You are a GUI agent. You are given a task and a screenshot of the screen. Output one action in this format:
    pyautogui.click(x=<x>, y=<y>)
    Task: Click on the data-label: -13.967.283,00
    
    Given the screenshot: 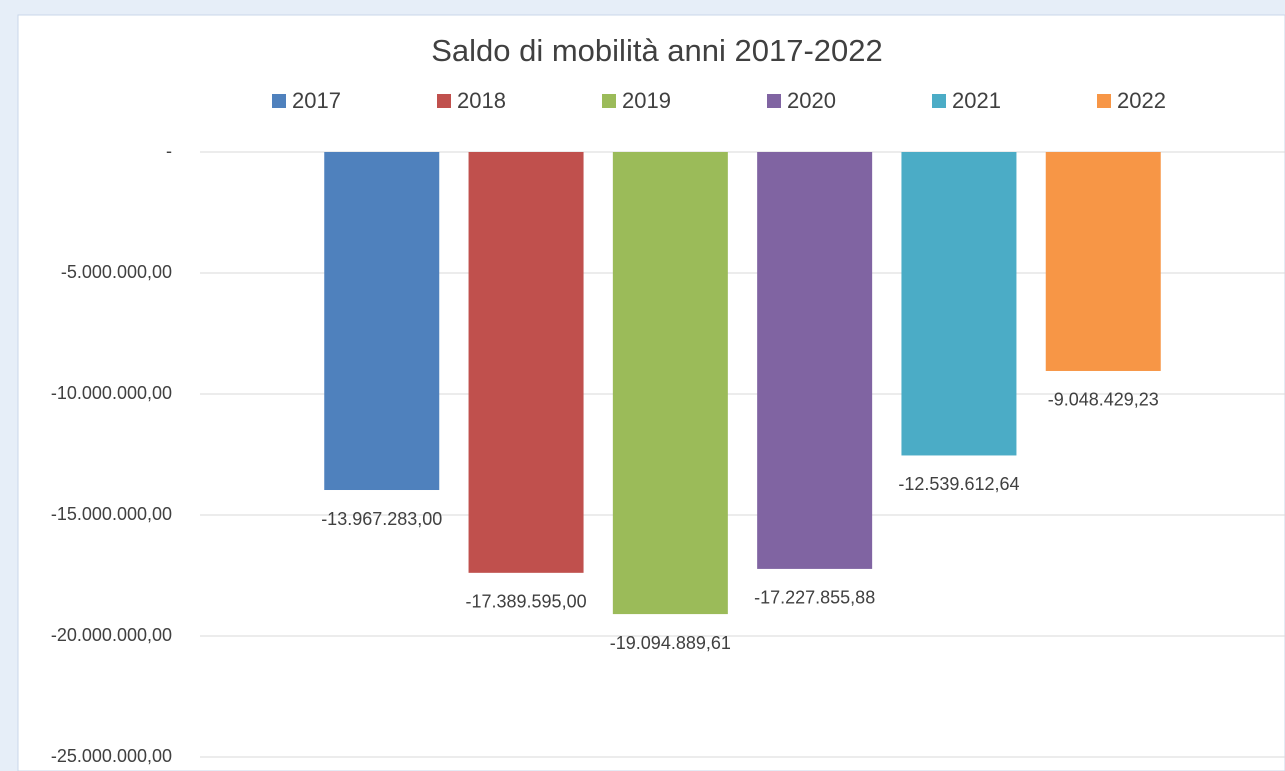 What is the action you would take?
    pyautogui.click(x=381, y=519)
    